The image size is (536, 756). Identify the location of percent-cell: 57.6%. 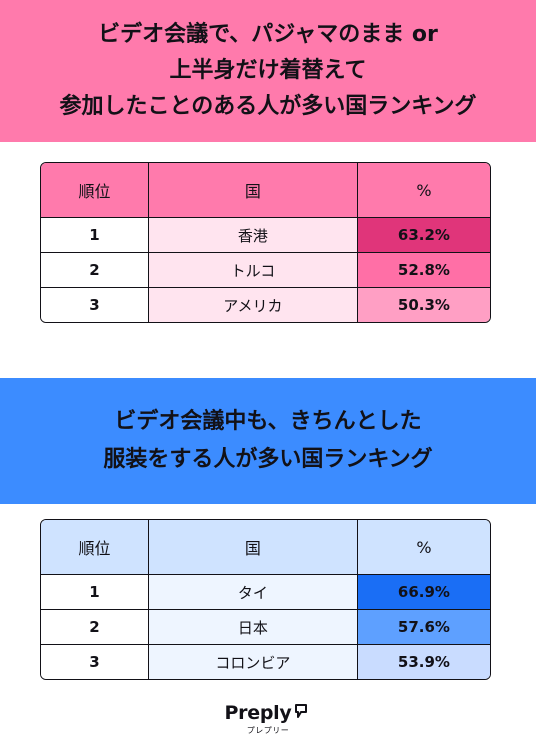
(423, 627).